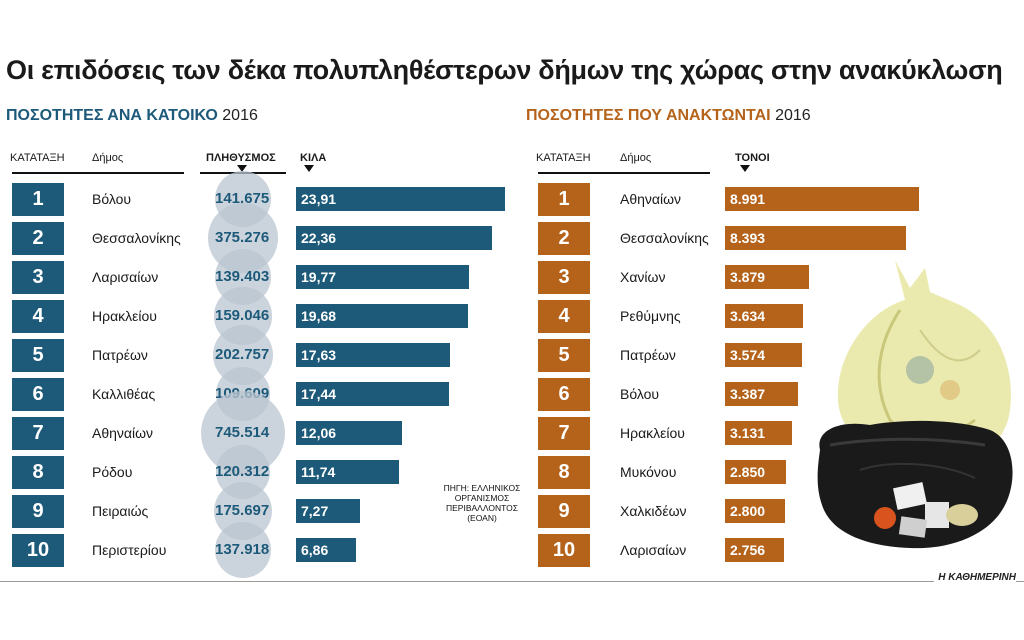  Describe the element at coordinates (394, 238) in the screenshot. I see `kilos-bar: 22,36` at that location.